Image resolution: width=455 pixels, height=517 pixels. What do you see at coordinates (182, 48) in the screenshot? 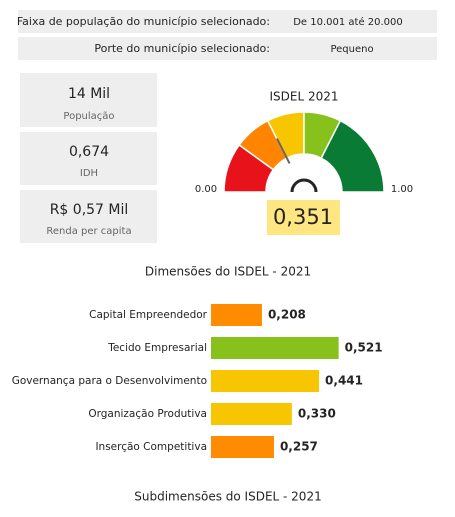
I see `filter-label: Porte do município selecionado:` at bounding box center [182, 48].